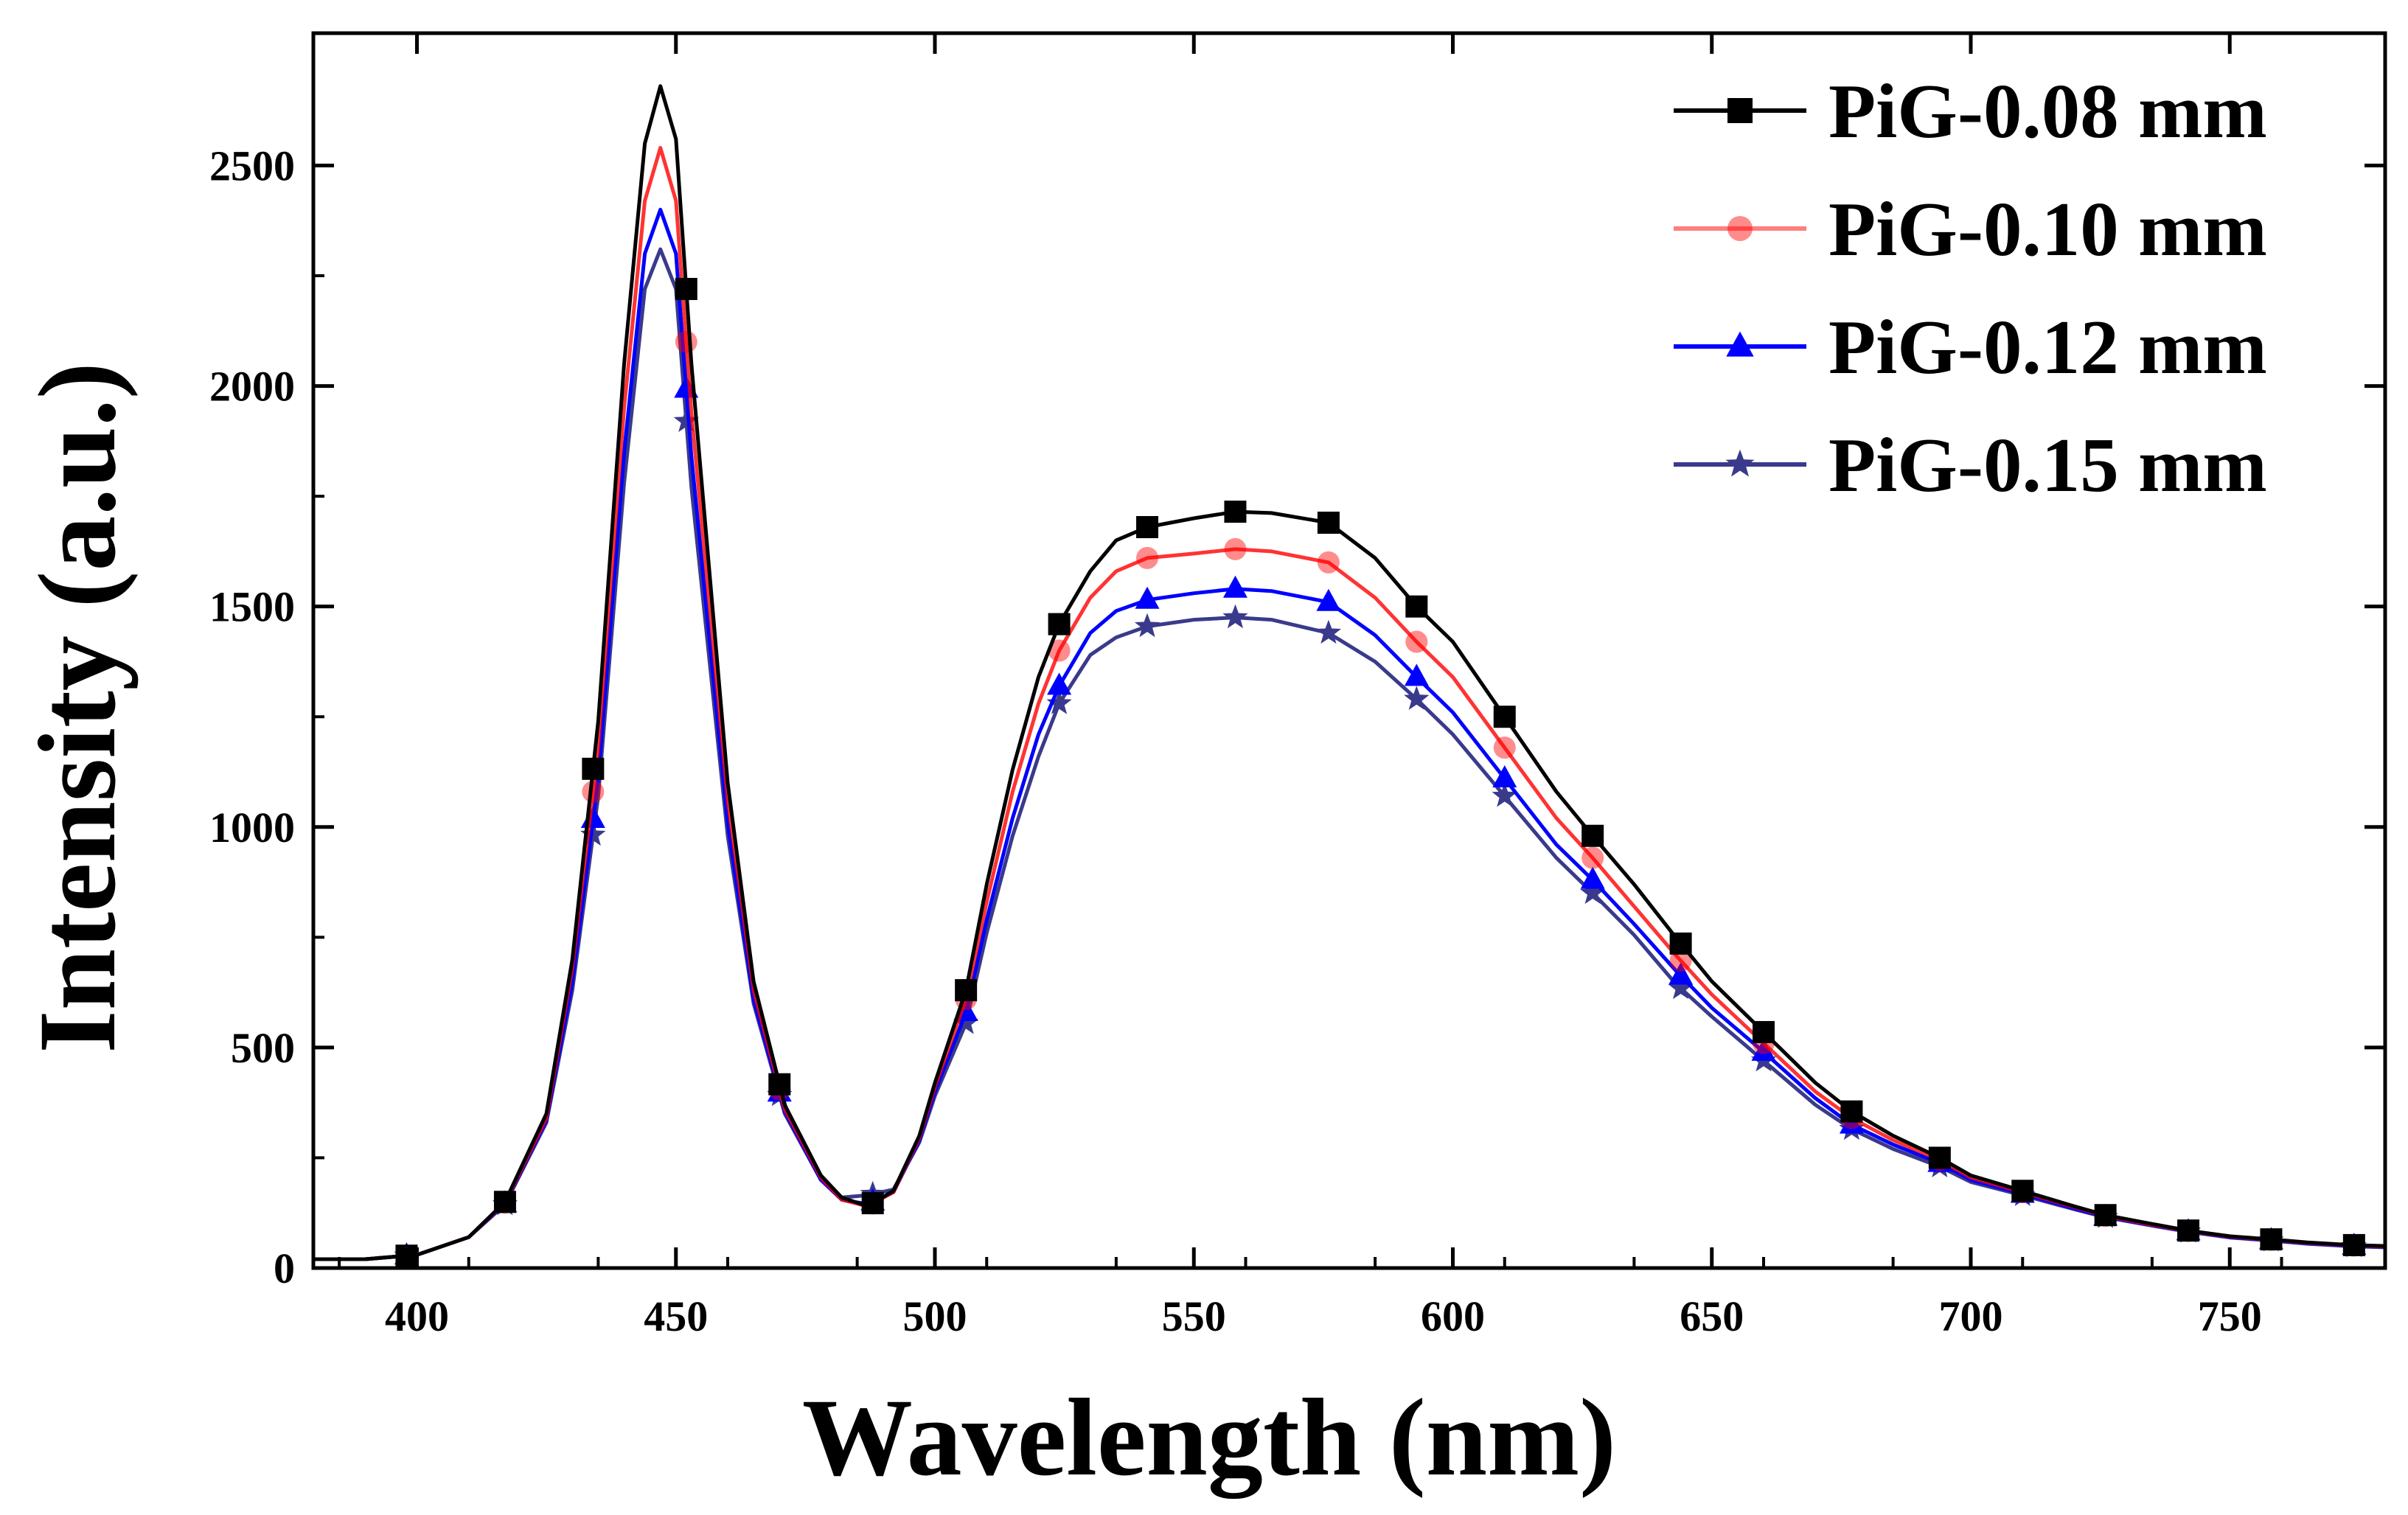  Describe the element at coordinates (1194, 1316) in the screenshot. I see `x-tick-label: 550` at that location.